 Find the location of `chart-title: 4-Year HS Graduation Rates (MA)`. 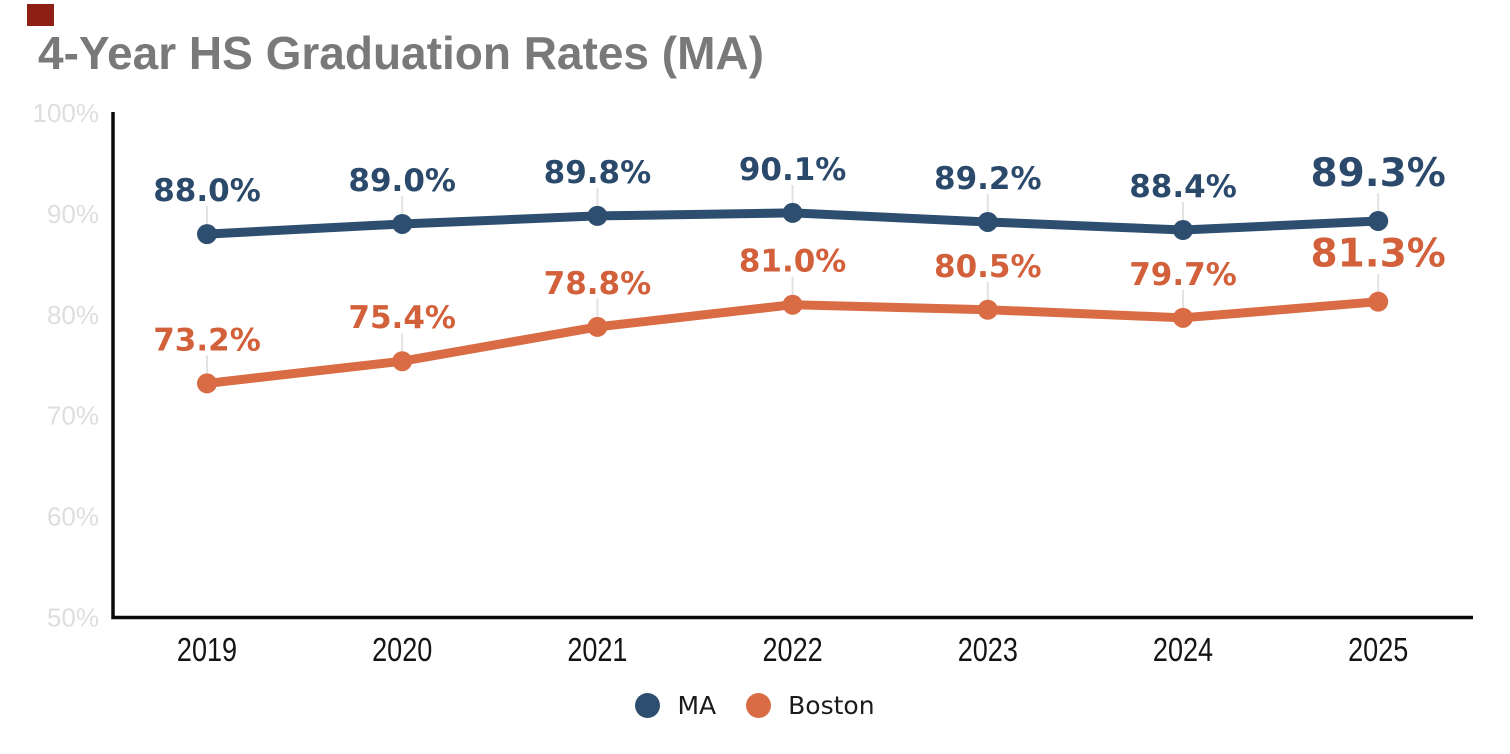

chart-title: 4-Year HS Graduation Rates (MA) is located at coordinates (401, 53).